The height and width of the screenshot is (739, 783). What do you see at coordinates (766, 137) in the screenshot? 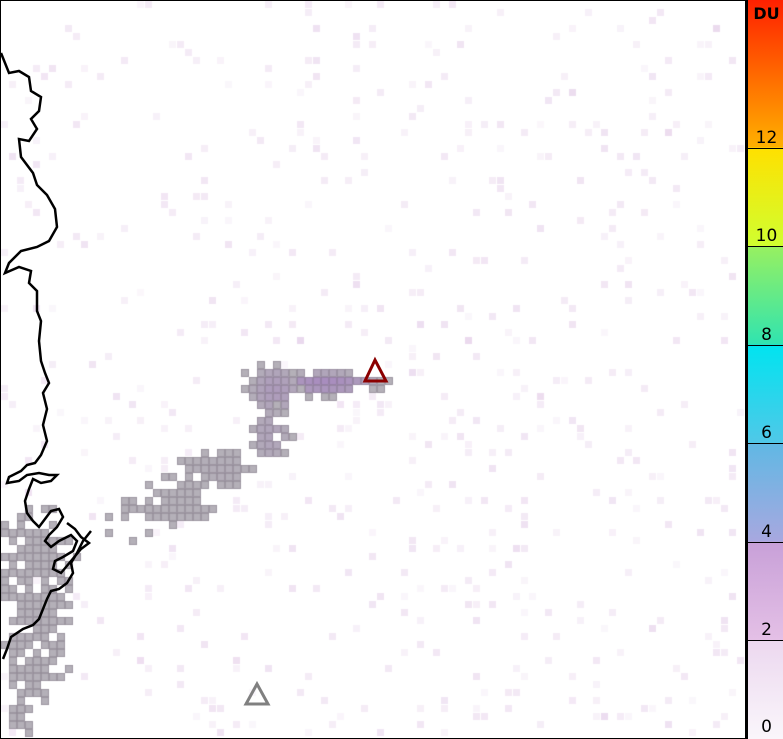
I see `colorbar-tick-label: 12` at bounding box center [766, 137].